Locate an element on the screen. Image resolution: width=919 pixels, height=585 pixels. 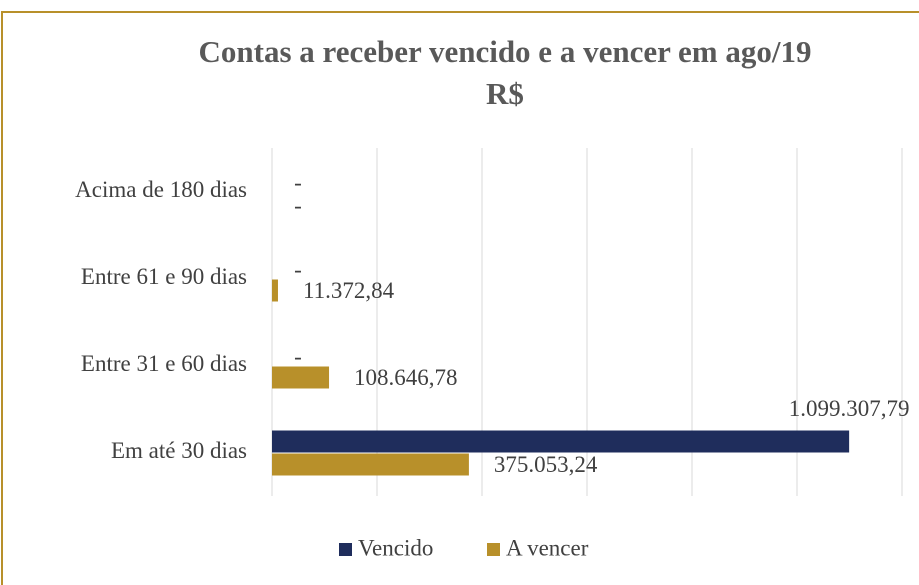
chart-title: R$ is located at coordinates (505, 93).